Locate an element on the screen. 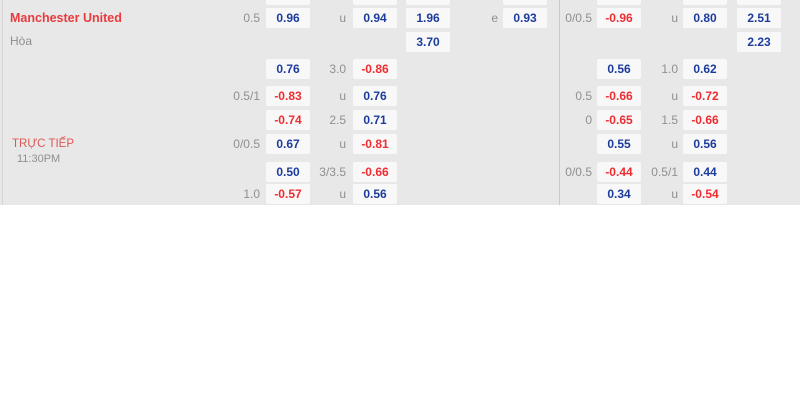  odds-value-box: -0.54 is located at coordinates (705, 194).